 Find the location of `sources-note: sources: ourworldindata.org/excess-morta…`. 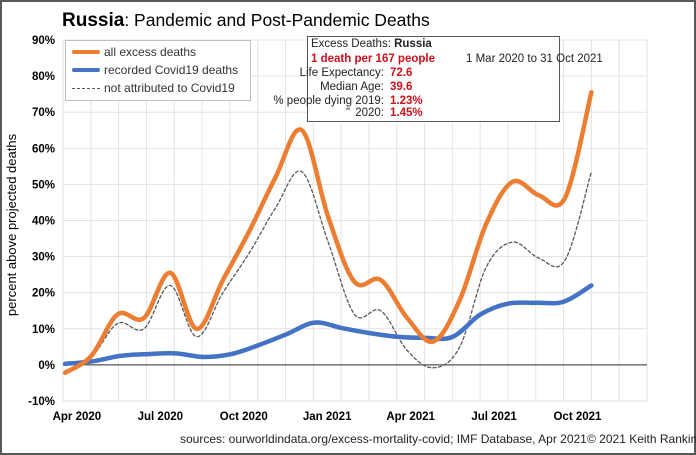

sources-note: sources: ourworldindata.org/excess-morta… is located at coordinates (383, 439).